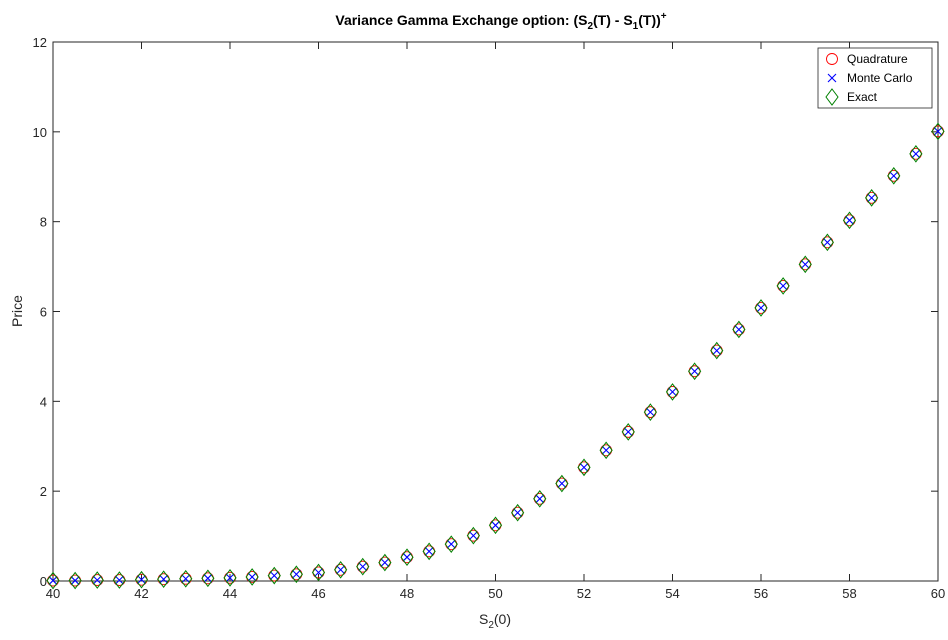 Image resolution: width=948 pixels, height=640 pixels. What do you see at coordinates (495, 593) in the screenshot?
I see `x-tick-label: 50` at bounding box center [495, 593].